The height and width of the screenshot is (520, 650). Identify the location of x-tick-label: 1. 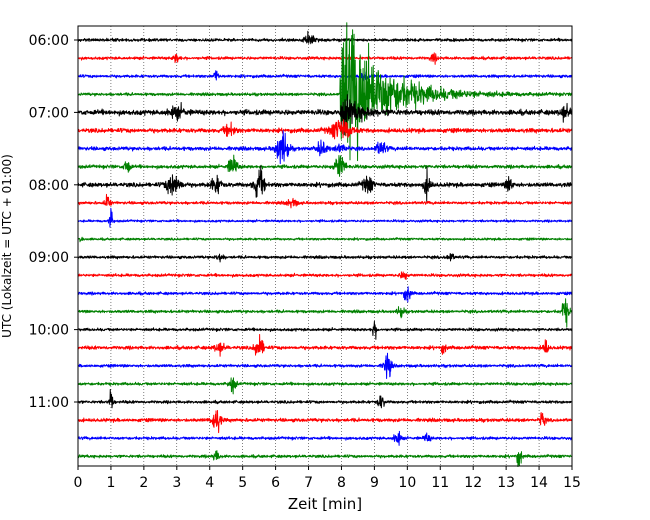
(110, 483).